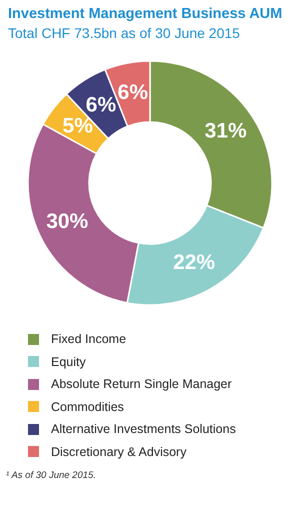 This screenshot has height=515, width=300. Describe the element at coordinates (124, 33) in the screenshot. I see `chart-subtitle: Total CHF 73.5bn as of 30 June 2015` at that location.